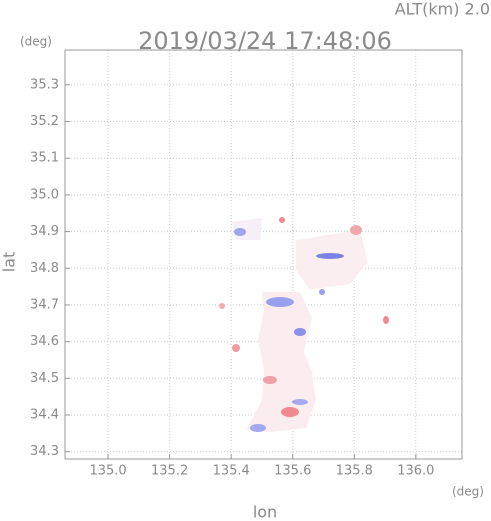 The height and width of the screenshot is (521, 491). I want to click on y-tick-label: 34.4, so click(44, 414).